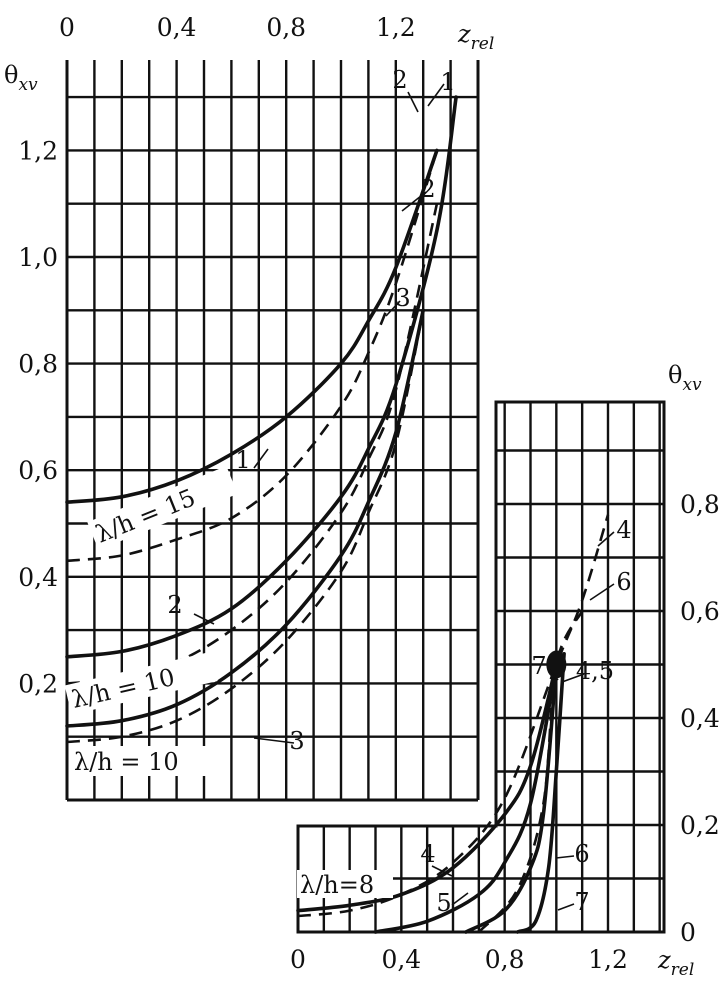 This screenshot has width=723, height=987. I want to click on panel-1-x-tick-label: 0,8, so click(286, 27).